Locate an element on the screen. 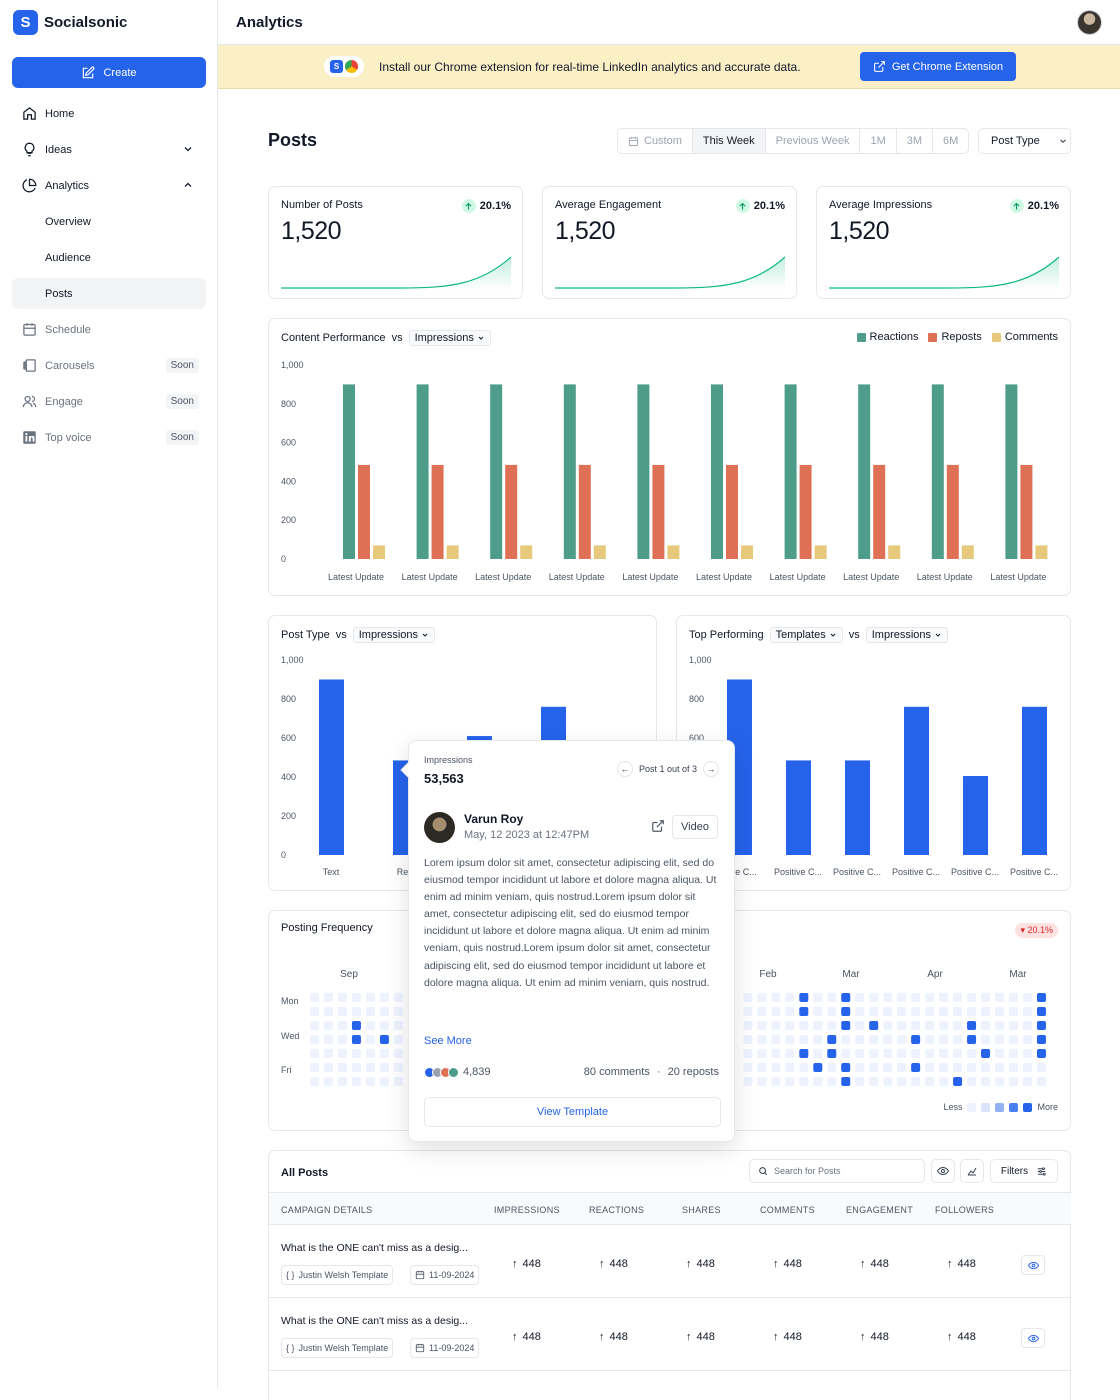 The width and height of the screenshot is (1120, 1400). sidebar-item-label: Overview is located at coordinates (68, 221).